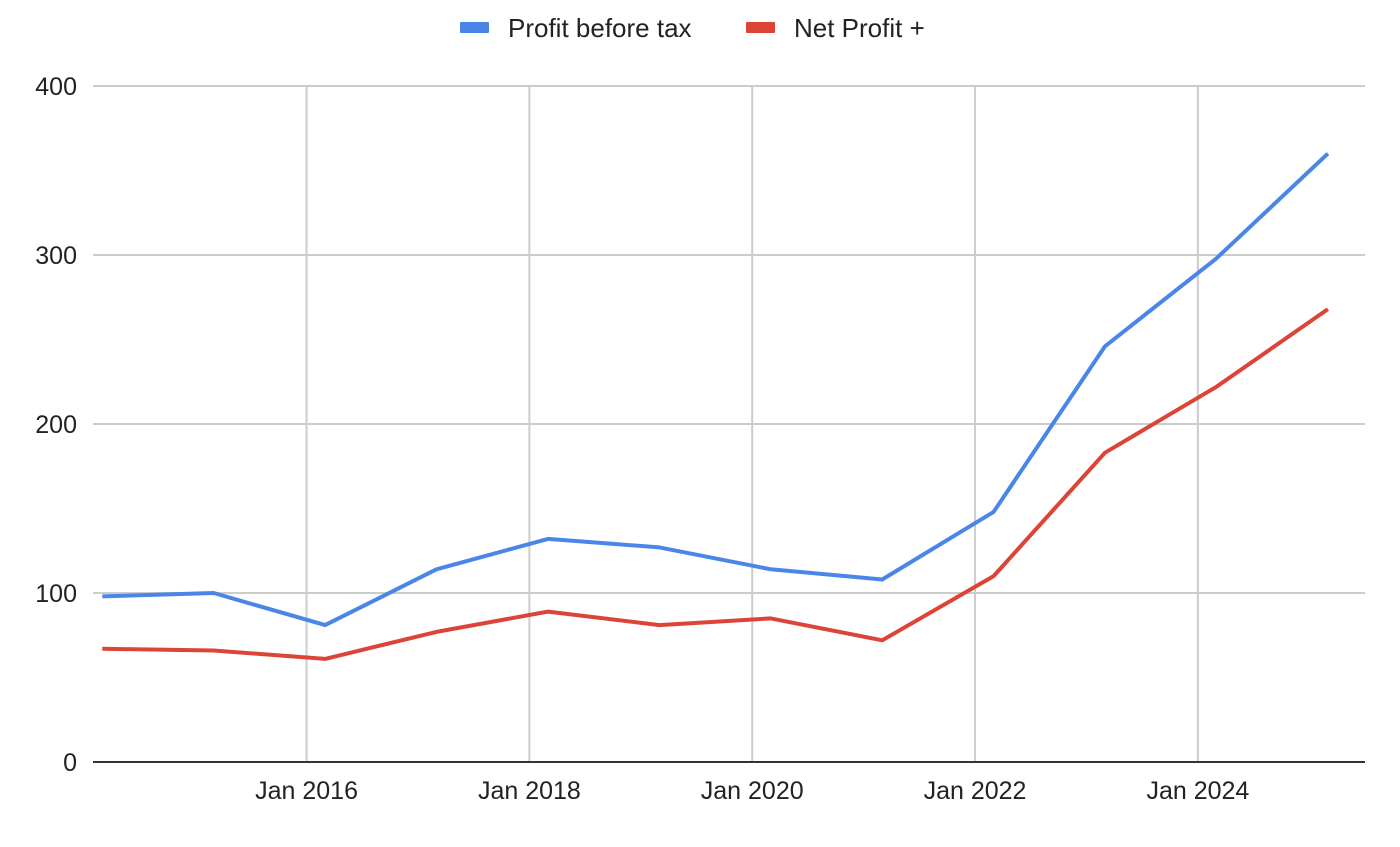 The height and width of the screenshot is (847, 1400). What do you see at coordinates (56, 594) in the screenshot?
I see `y-tick-label: 100` at bounding box center [56, 594].